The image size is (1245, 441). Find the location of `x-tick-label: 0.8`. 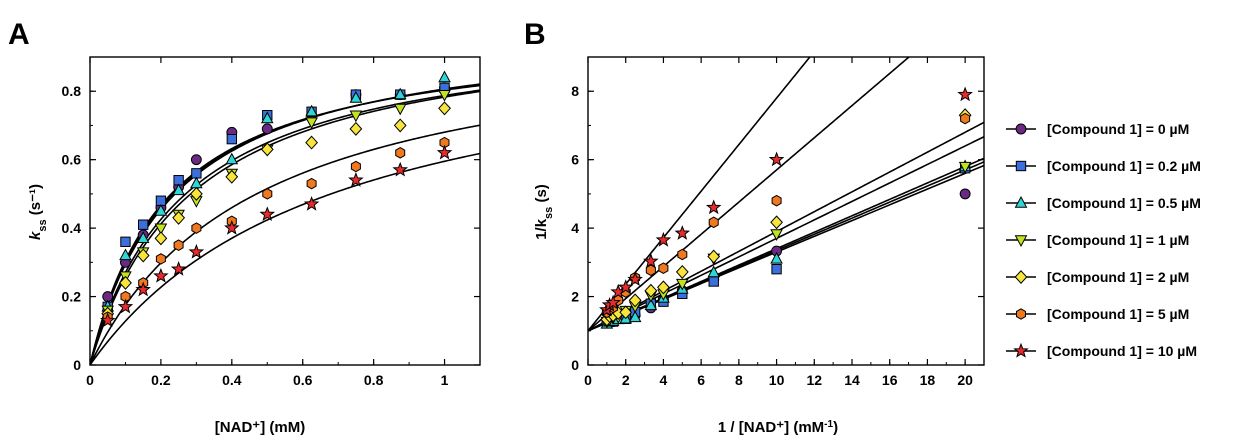

x-tick-label: 0.8 is located at coordinates (374, 380).